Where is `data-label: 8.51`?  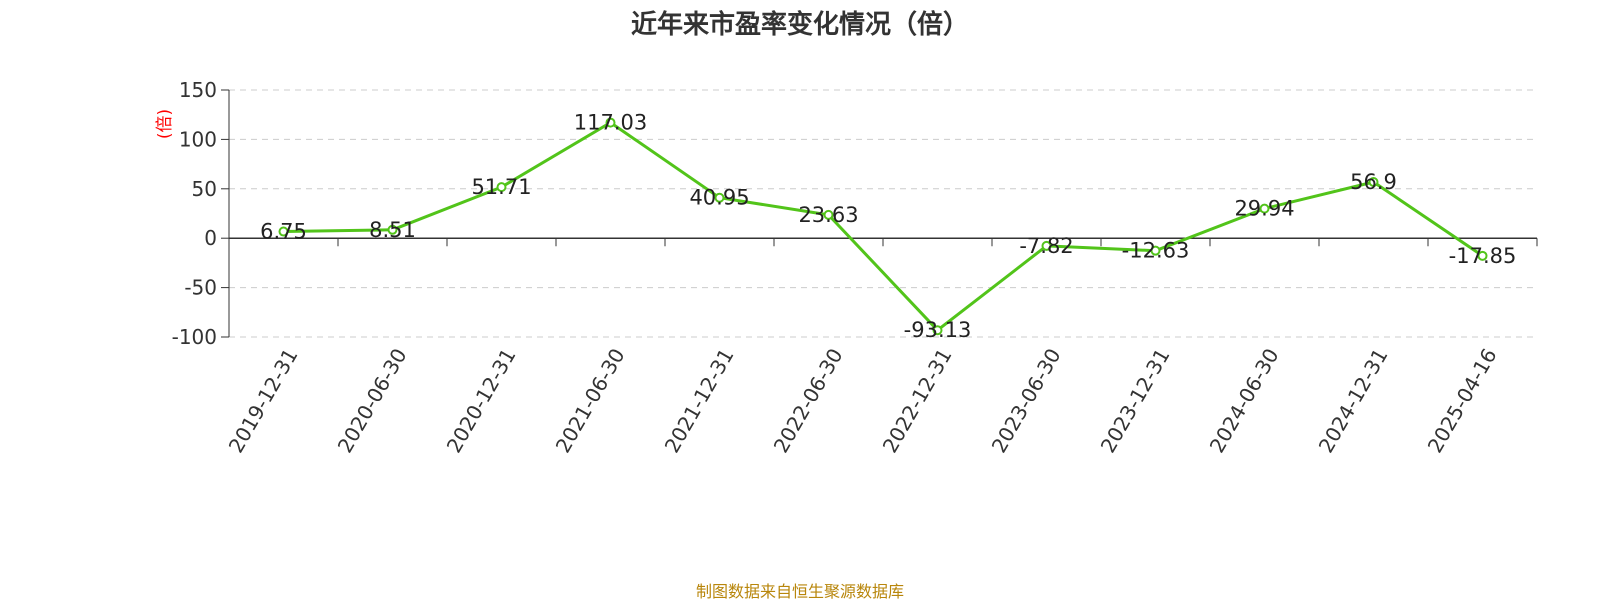
data-label: 8.51 is located at coordinates (392, 230).